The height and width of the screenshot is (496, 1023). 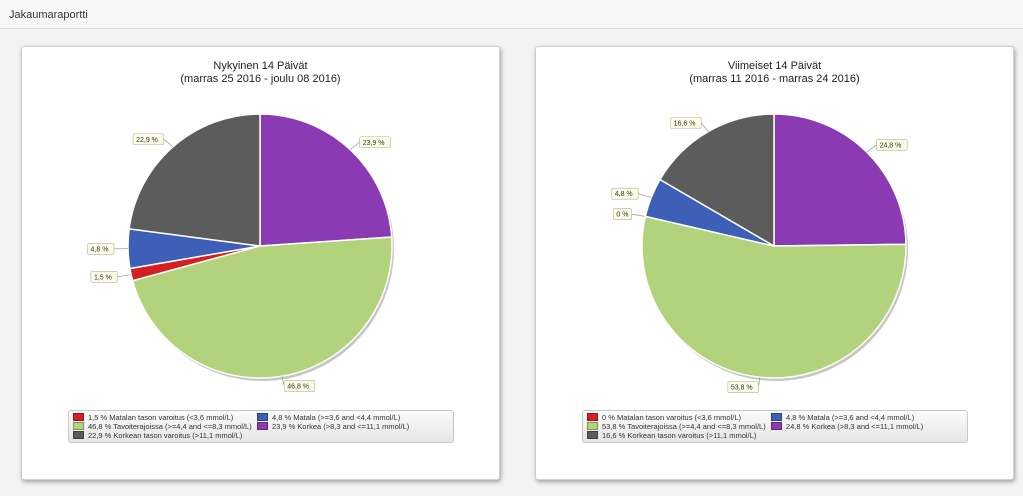 I want to click on data-label: 16,6 %, so click(x=685, y=123).